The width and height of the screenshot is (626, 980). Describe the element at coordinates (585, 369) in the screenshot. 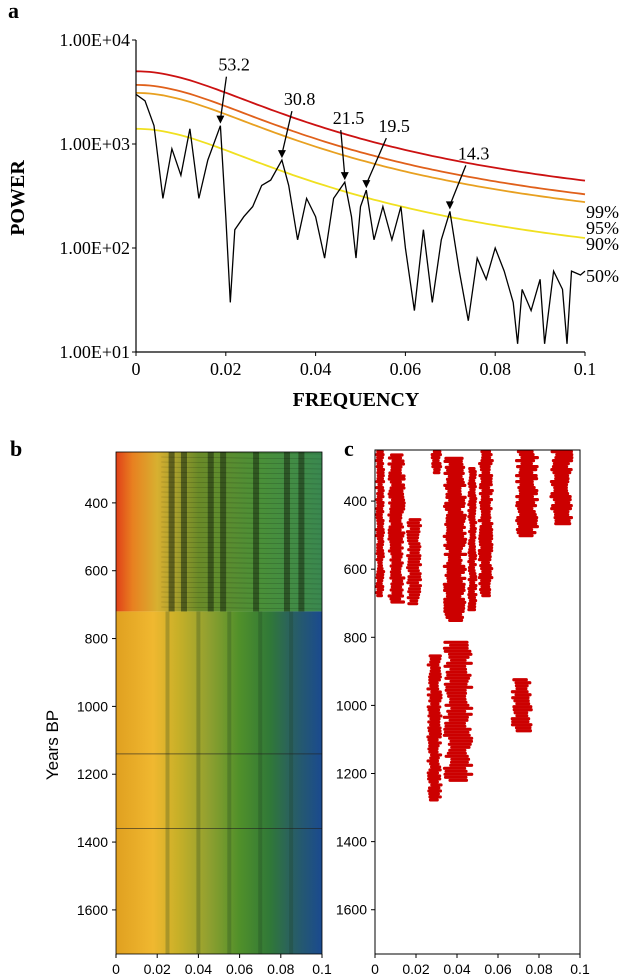

I see `x-tick-label-a: 0.1` at that location.